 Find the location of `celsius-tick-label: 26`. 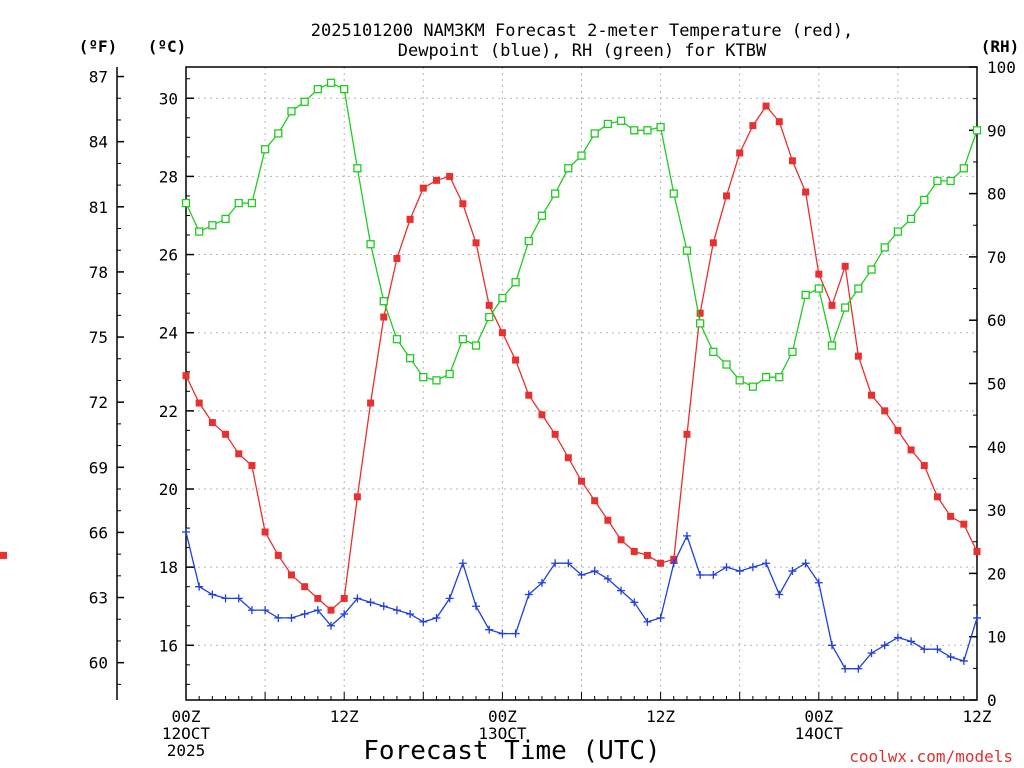

celsius-tick-label: 26 is located at coordinates (168, 255).